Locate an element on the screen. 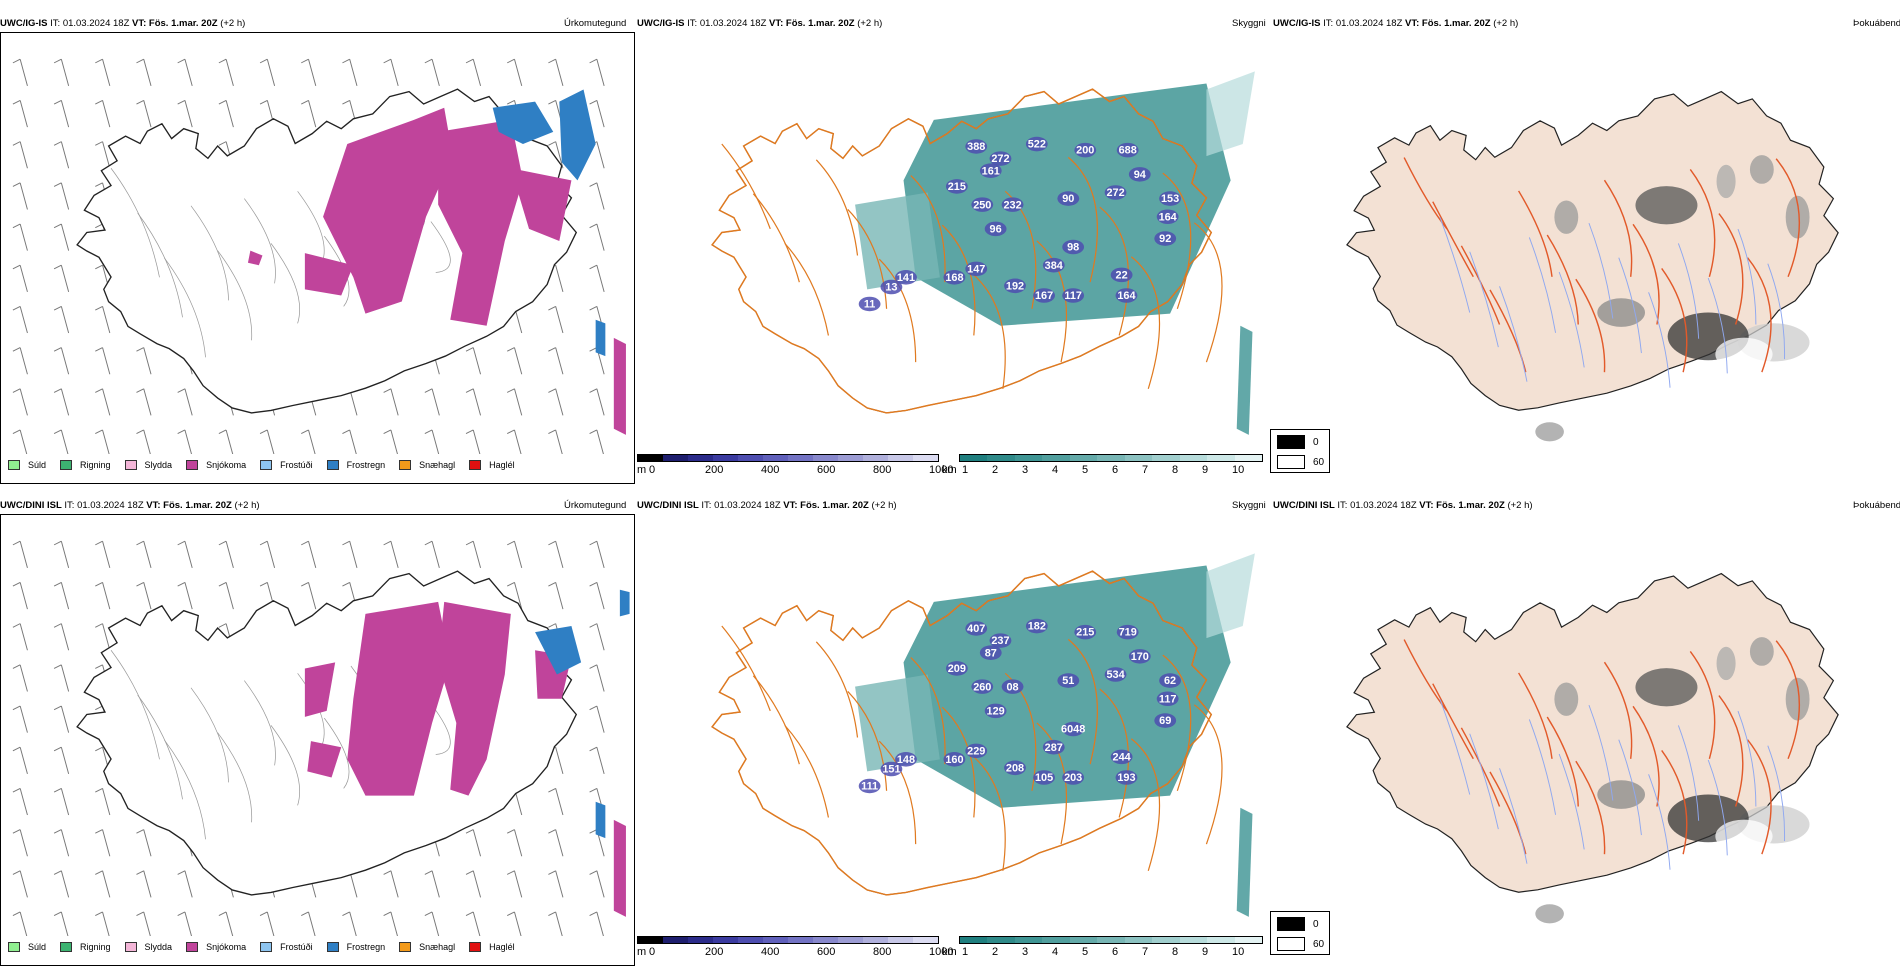 The image size is (1900, 970). legend-item: Frostúði is located at coordinates (286, 947).